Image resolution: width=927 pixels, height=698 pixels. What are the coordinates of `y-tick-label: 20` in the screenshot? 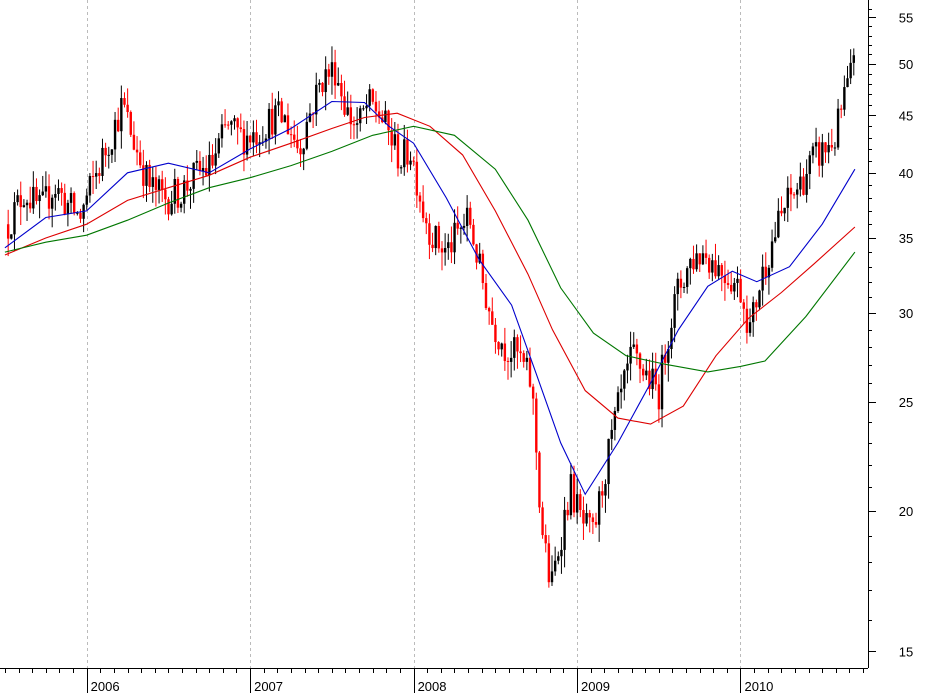 It's located at (906, 511).